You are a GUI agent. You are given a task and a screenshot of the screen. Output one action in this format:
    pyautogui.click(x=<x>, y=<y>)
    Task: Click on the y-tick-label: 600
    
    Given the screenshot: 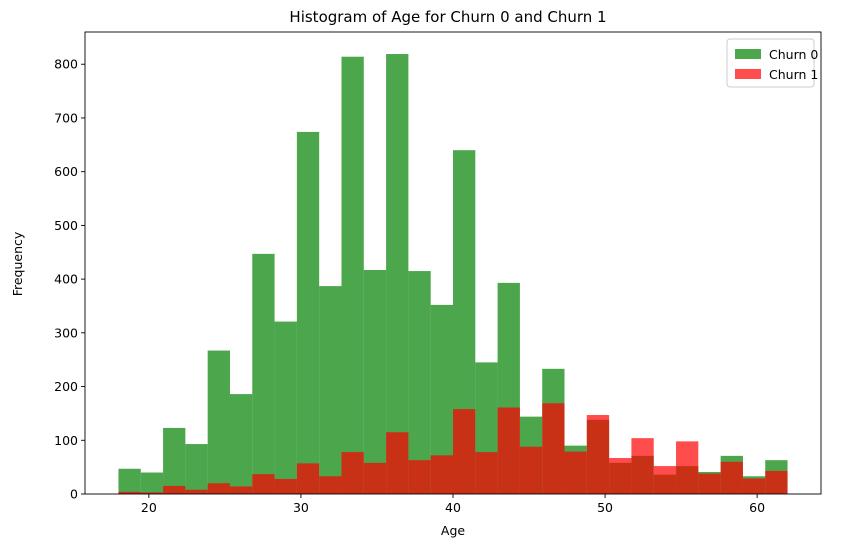 What is the action you would take?
    pyautogui.click(x=66, y=171)
    